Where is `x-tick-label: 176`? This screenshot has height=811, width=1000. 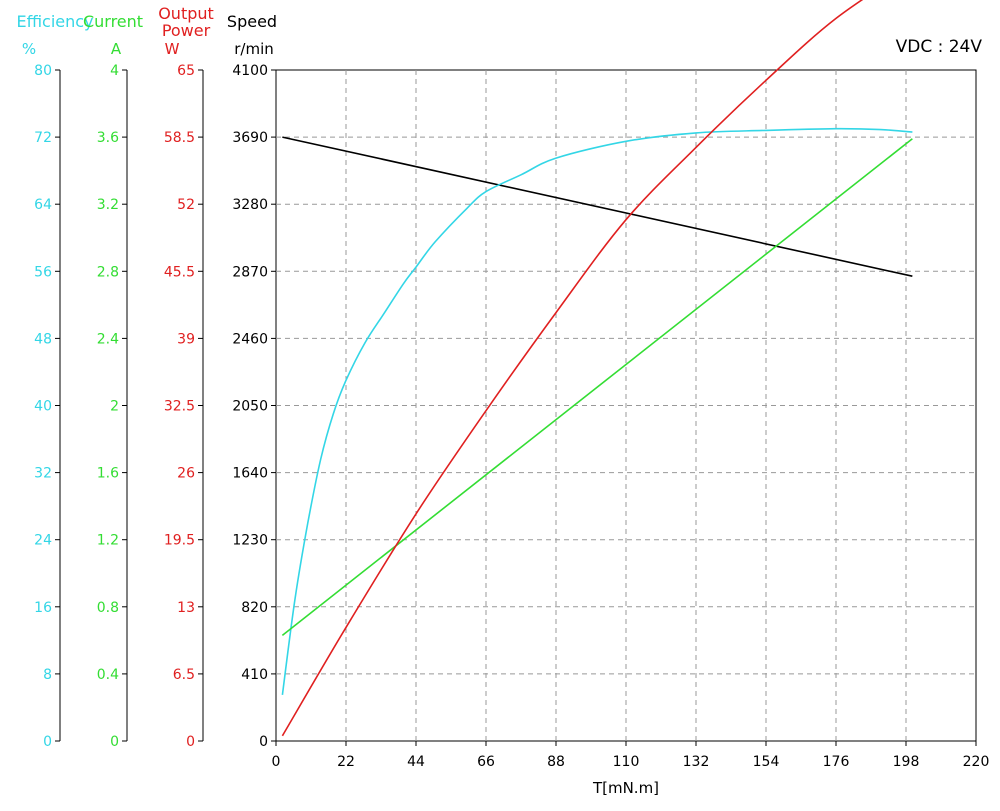 x-tick-label: 176 is located at coordinates (836, 762).